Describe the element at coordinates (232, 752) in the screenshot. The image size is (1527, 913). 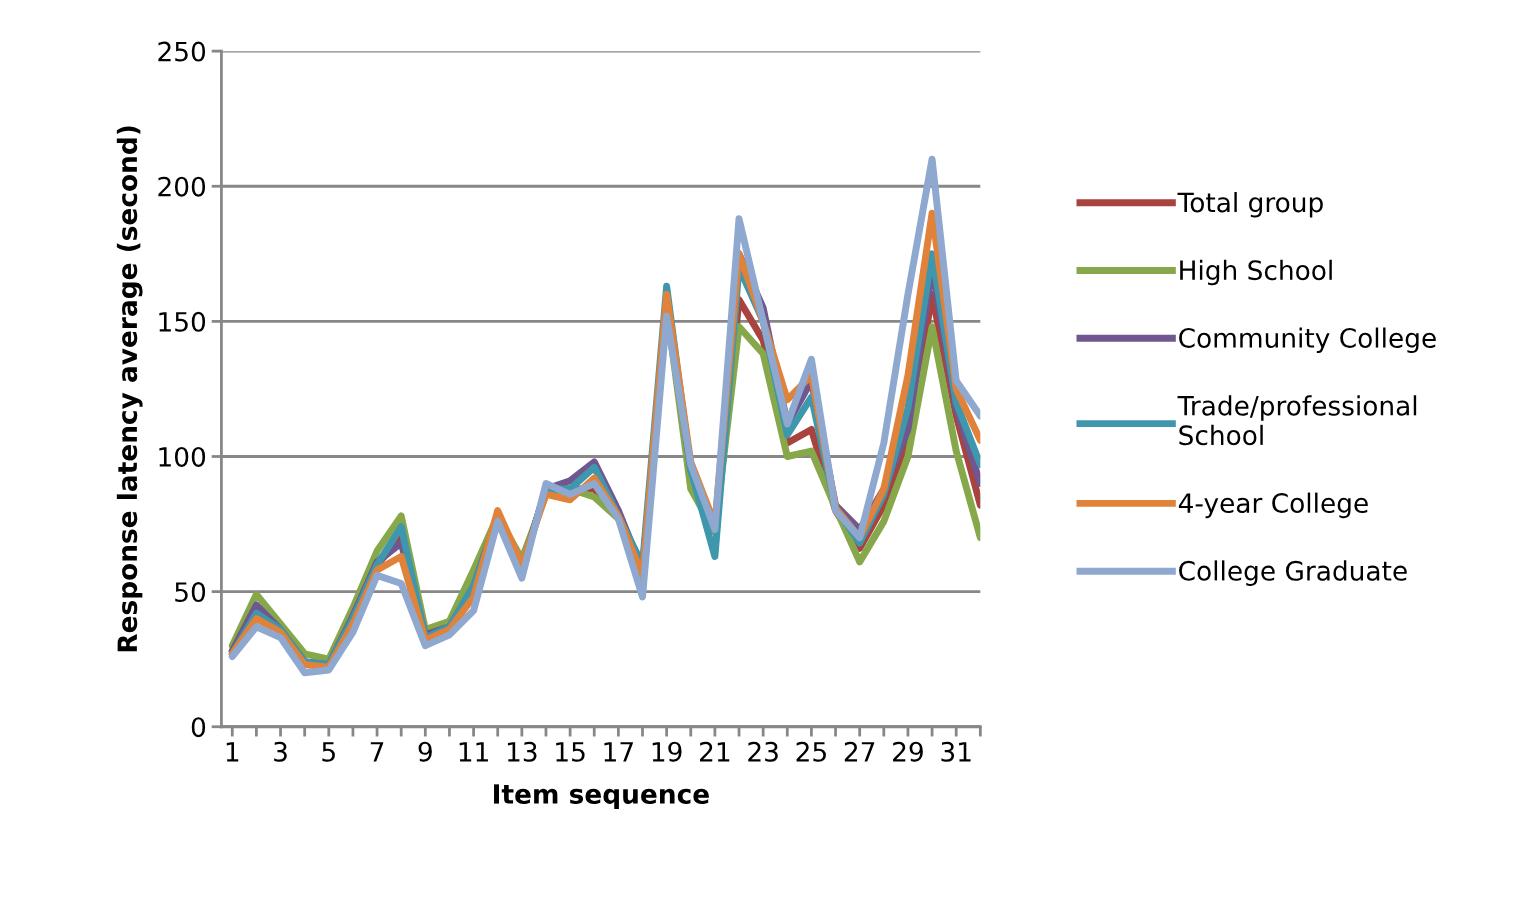
I see `x-tick-label: 1` at that location.